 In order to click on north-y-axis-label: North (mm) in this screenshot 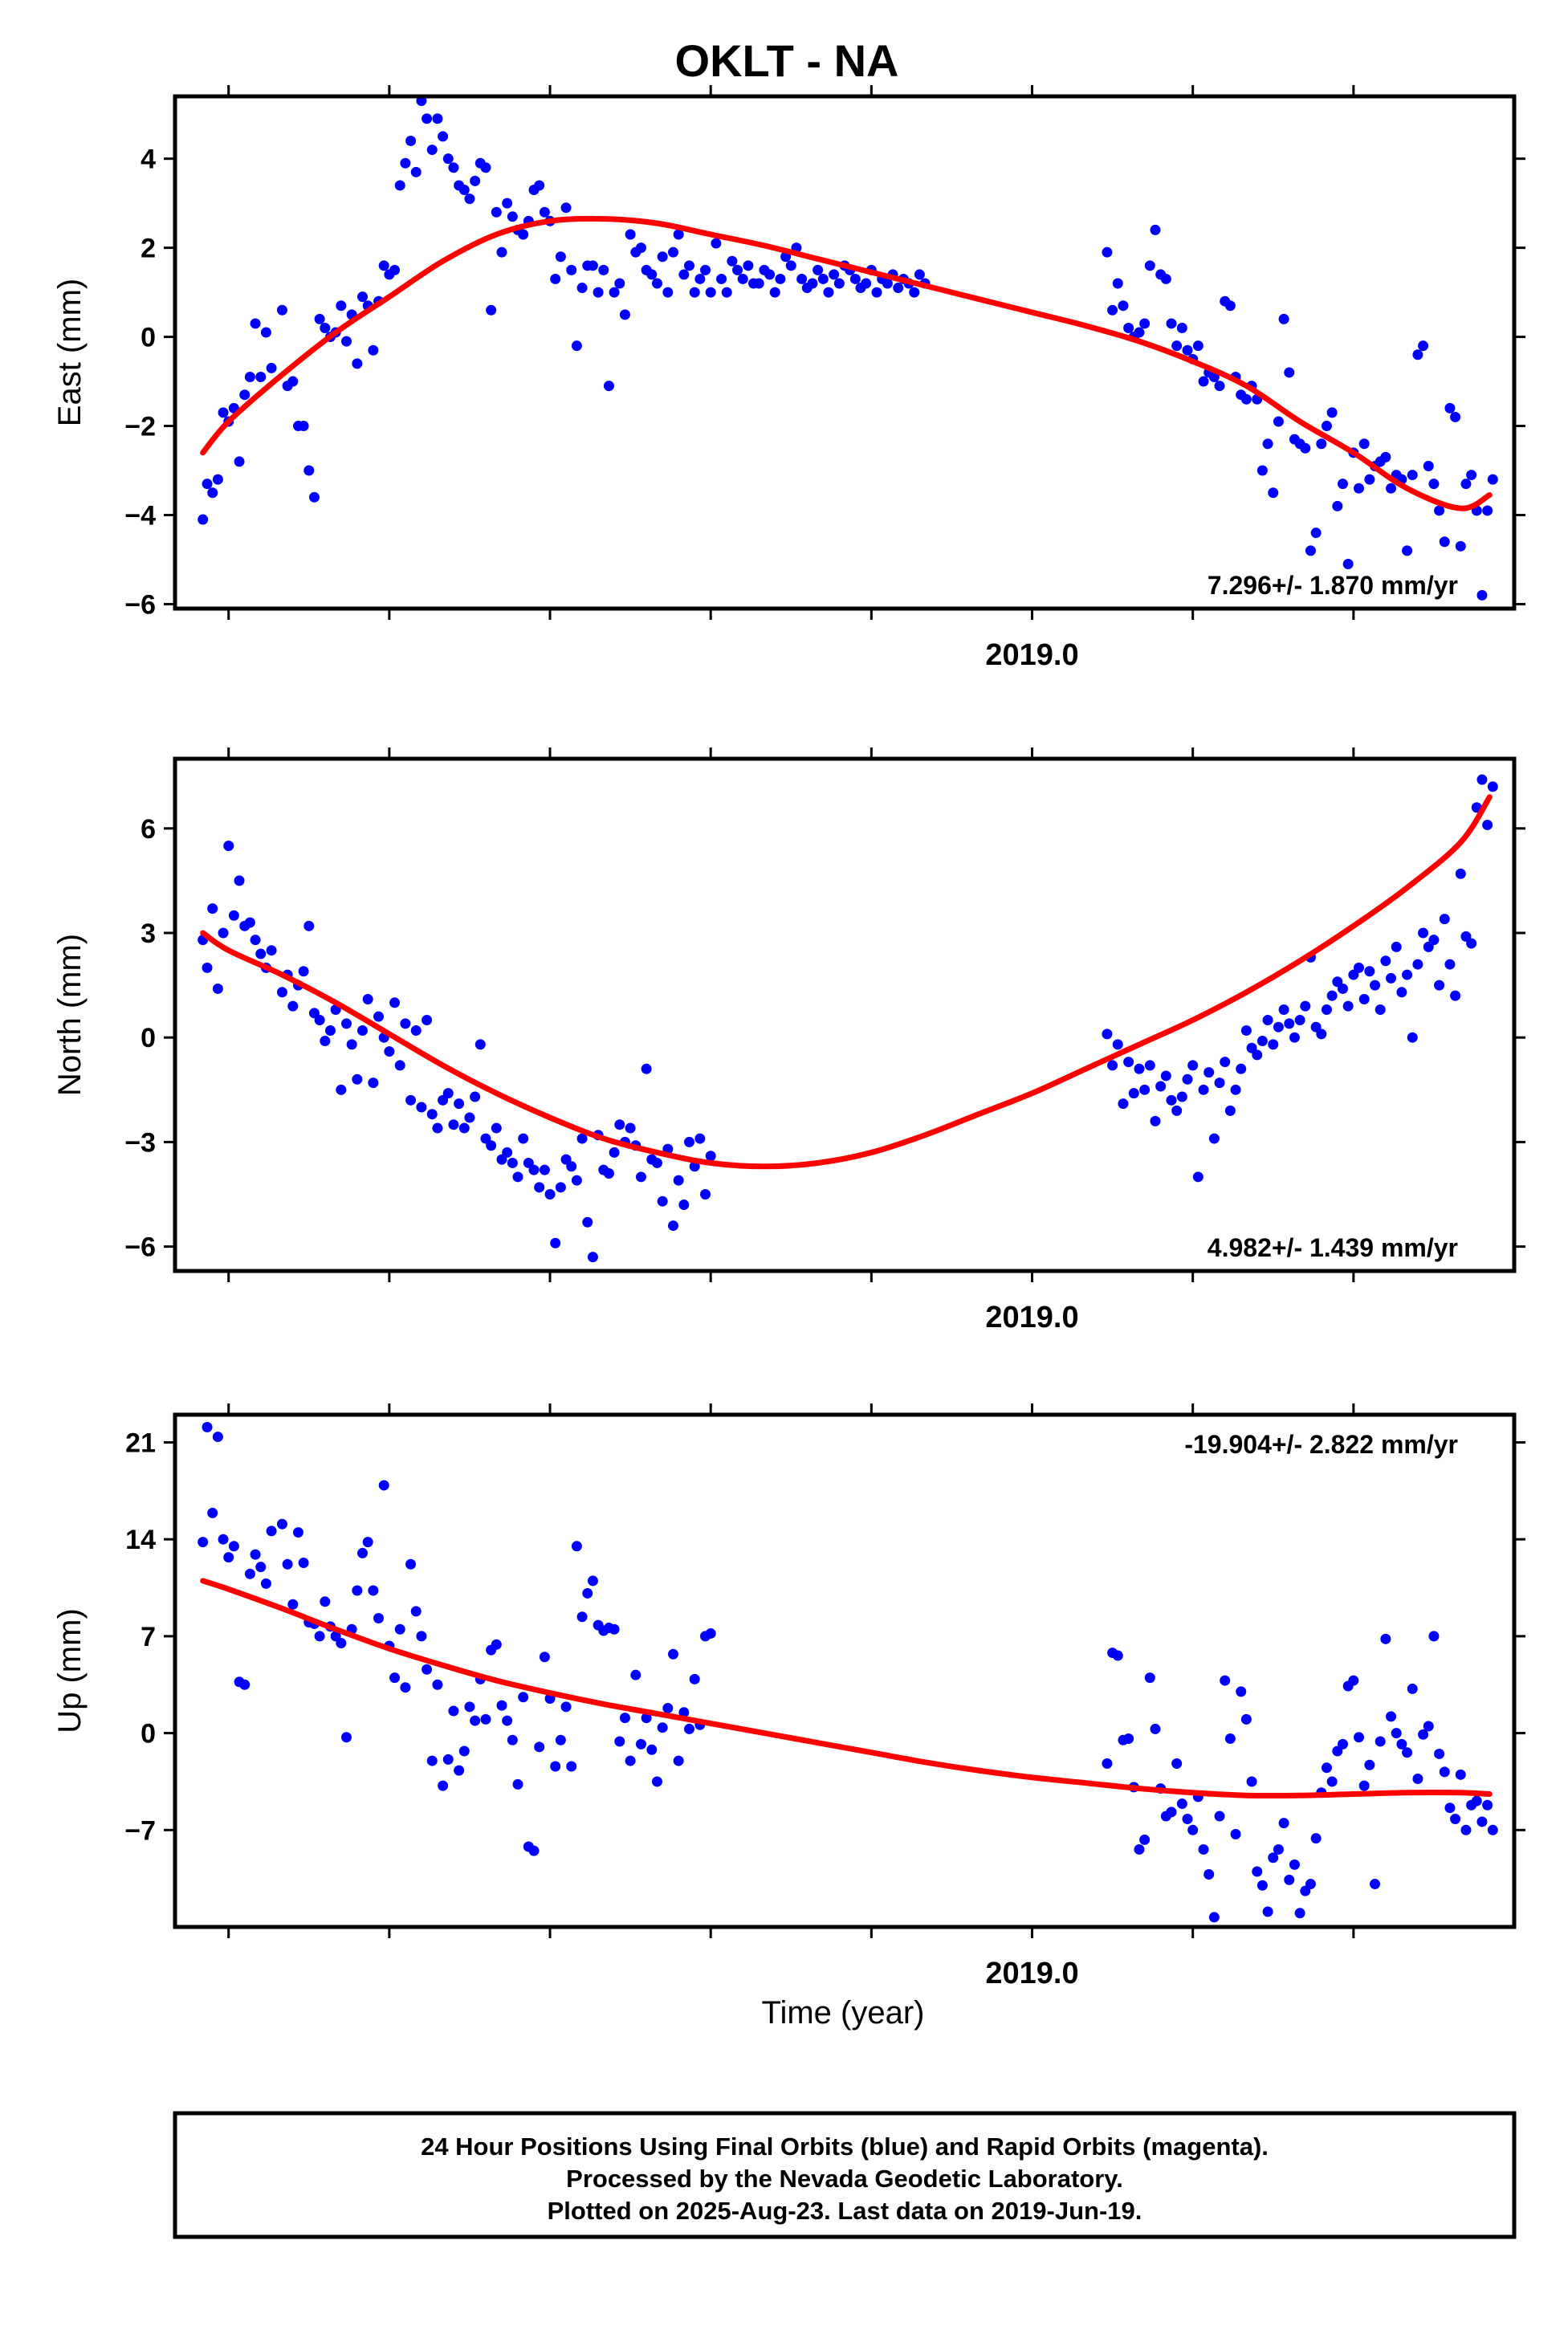, I will do `click(70, 1015)`.